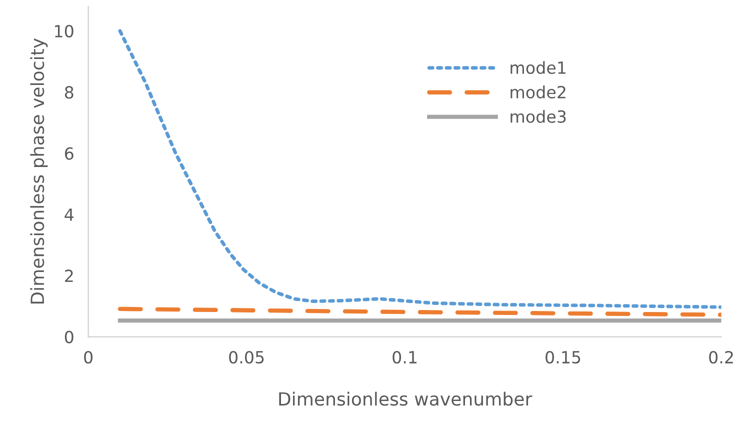 Image resolution: width=736 pixels, height=429 pixels. I want to click on x-tick-label: 0, so click(88, 357).